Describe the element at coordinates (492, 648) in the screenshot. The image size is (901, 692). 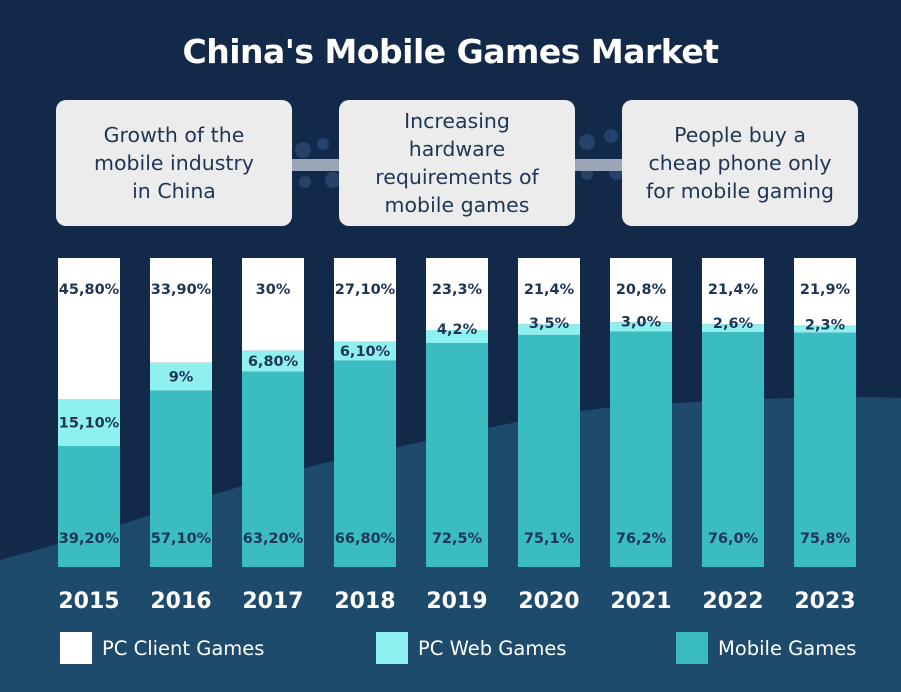
I see `legend-label-pc-web: PC Web Games` at that location.